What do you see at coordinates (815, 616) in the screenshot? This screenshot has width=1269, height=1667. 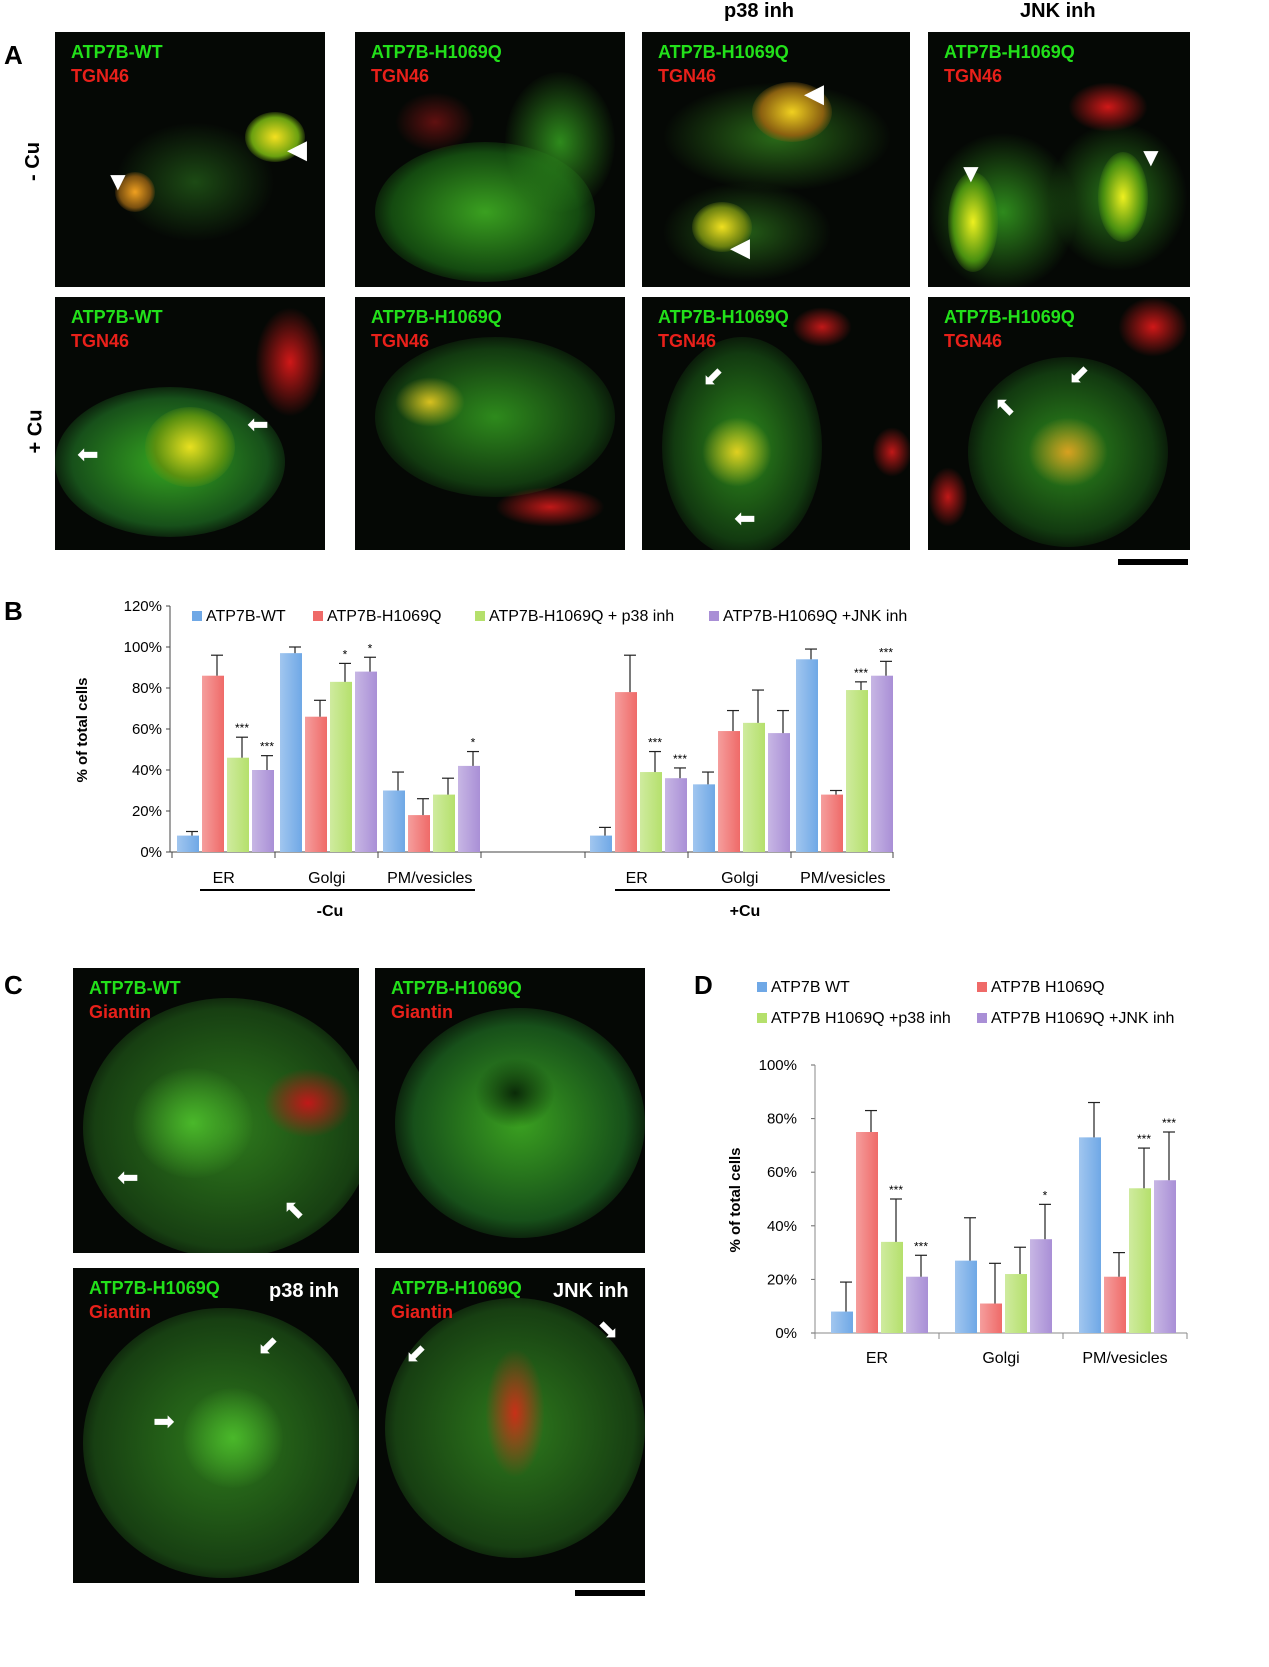 I see `legend-label: ATP7B-H1069Q +JNK inh` at bounding box center [815, 616].